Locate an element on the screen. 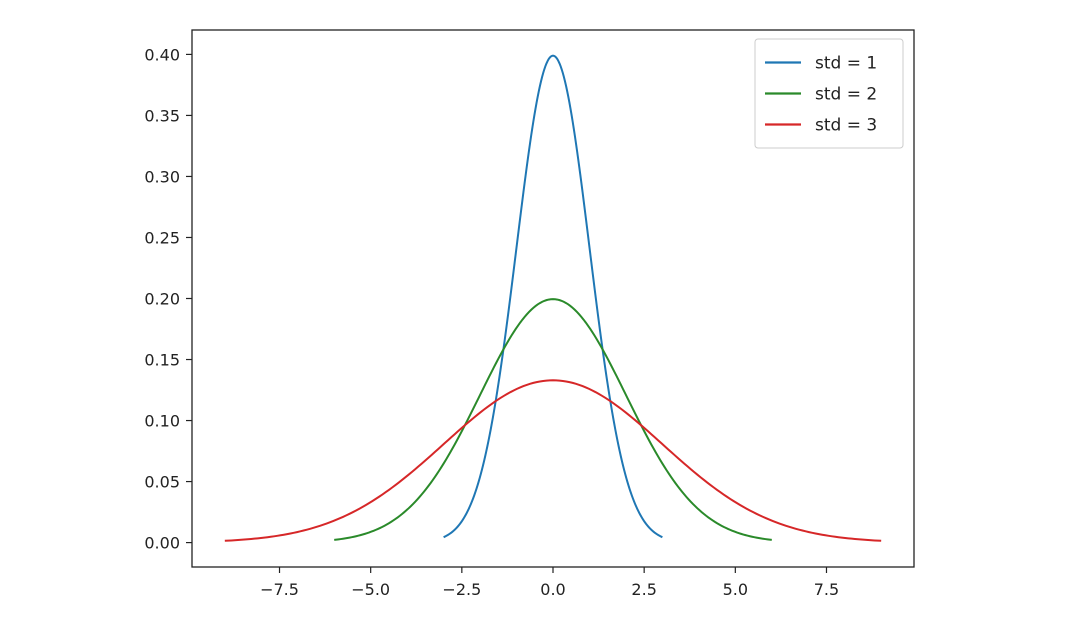  y-tick-label: 0.30 is located at coordinates (162, 176).